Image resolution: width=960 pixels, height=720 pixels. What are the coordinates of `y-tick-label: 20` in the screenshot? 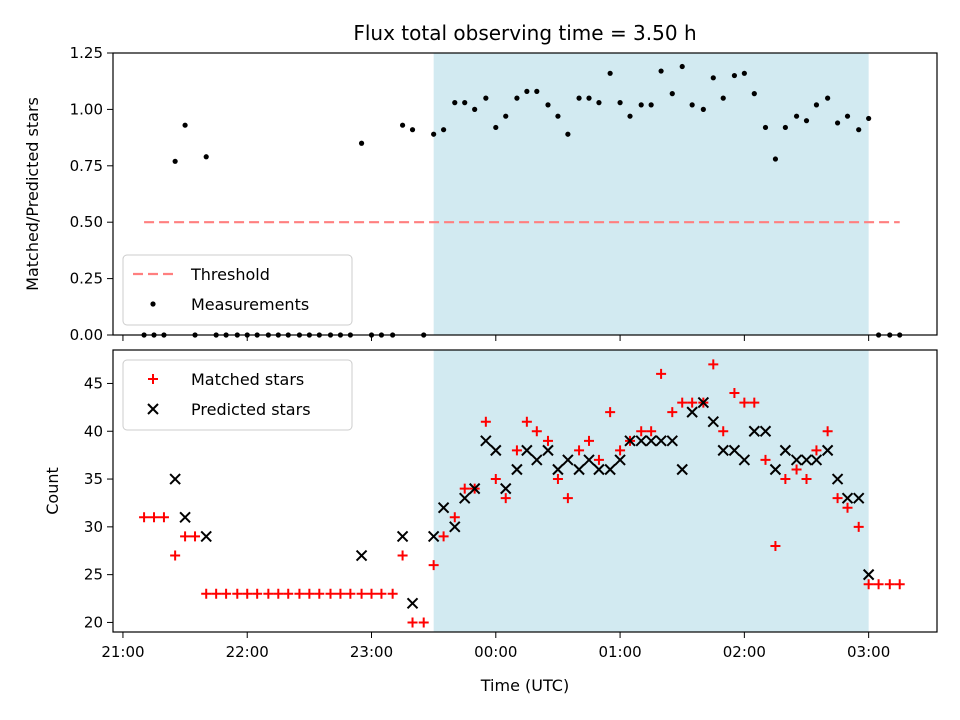 It's located at (93, 622).